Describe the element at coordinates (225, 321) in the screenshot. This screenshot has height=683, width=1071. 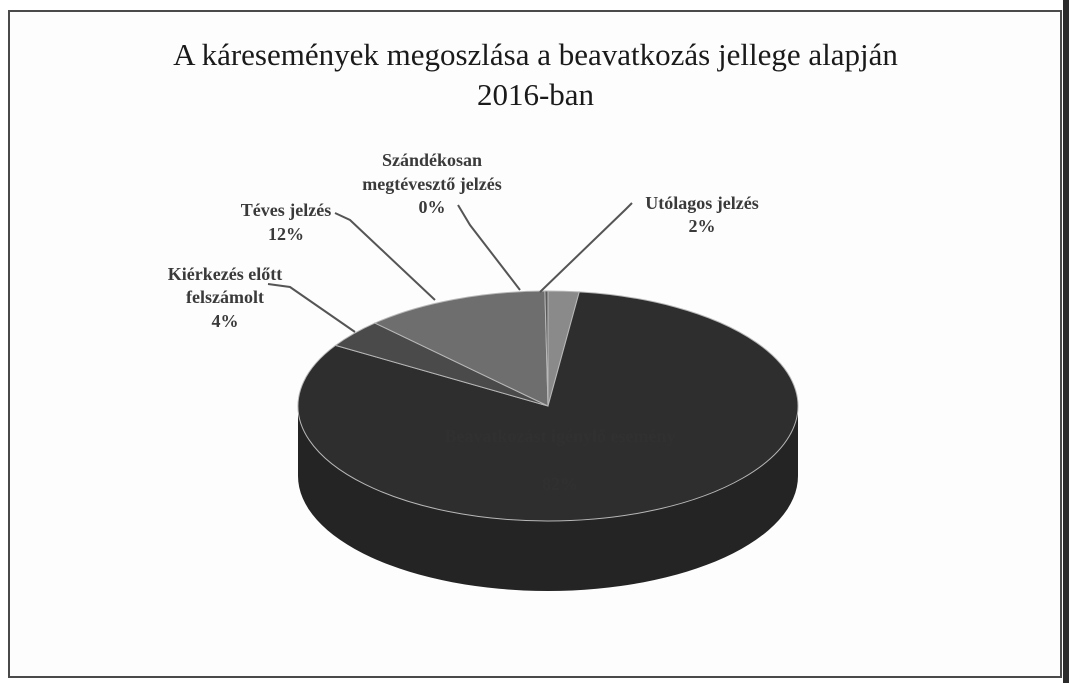
I see `label-kierkezes-pct: 4%` at that location.